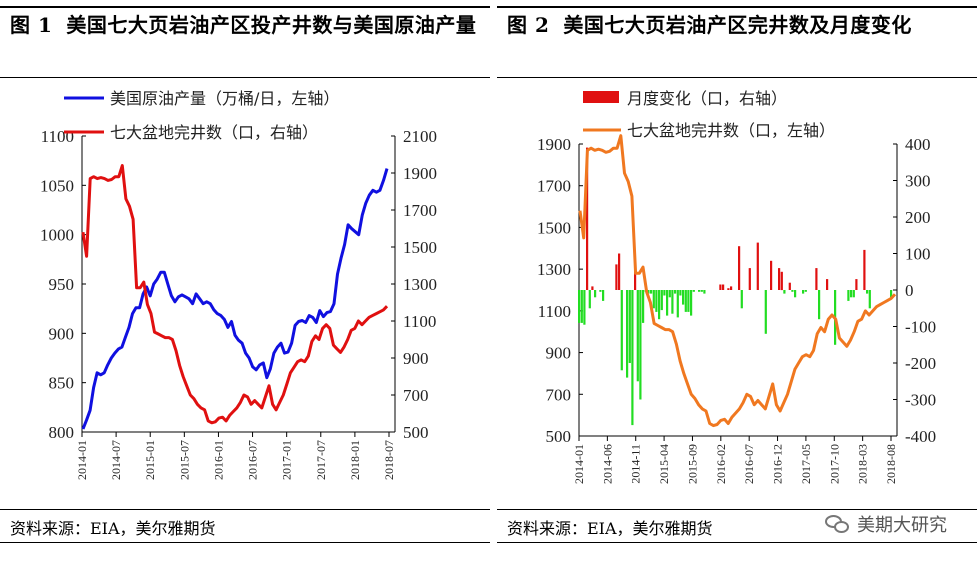 This screenshot has height=563, width=977. What do you see at coordinates (664, 464) in the screenshot?
I see `x-tick-label: 2015-04` at bounding box center [664, 464].